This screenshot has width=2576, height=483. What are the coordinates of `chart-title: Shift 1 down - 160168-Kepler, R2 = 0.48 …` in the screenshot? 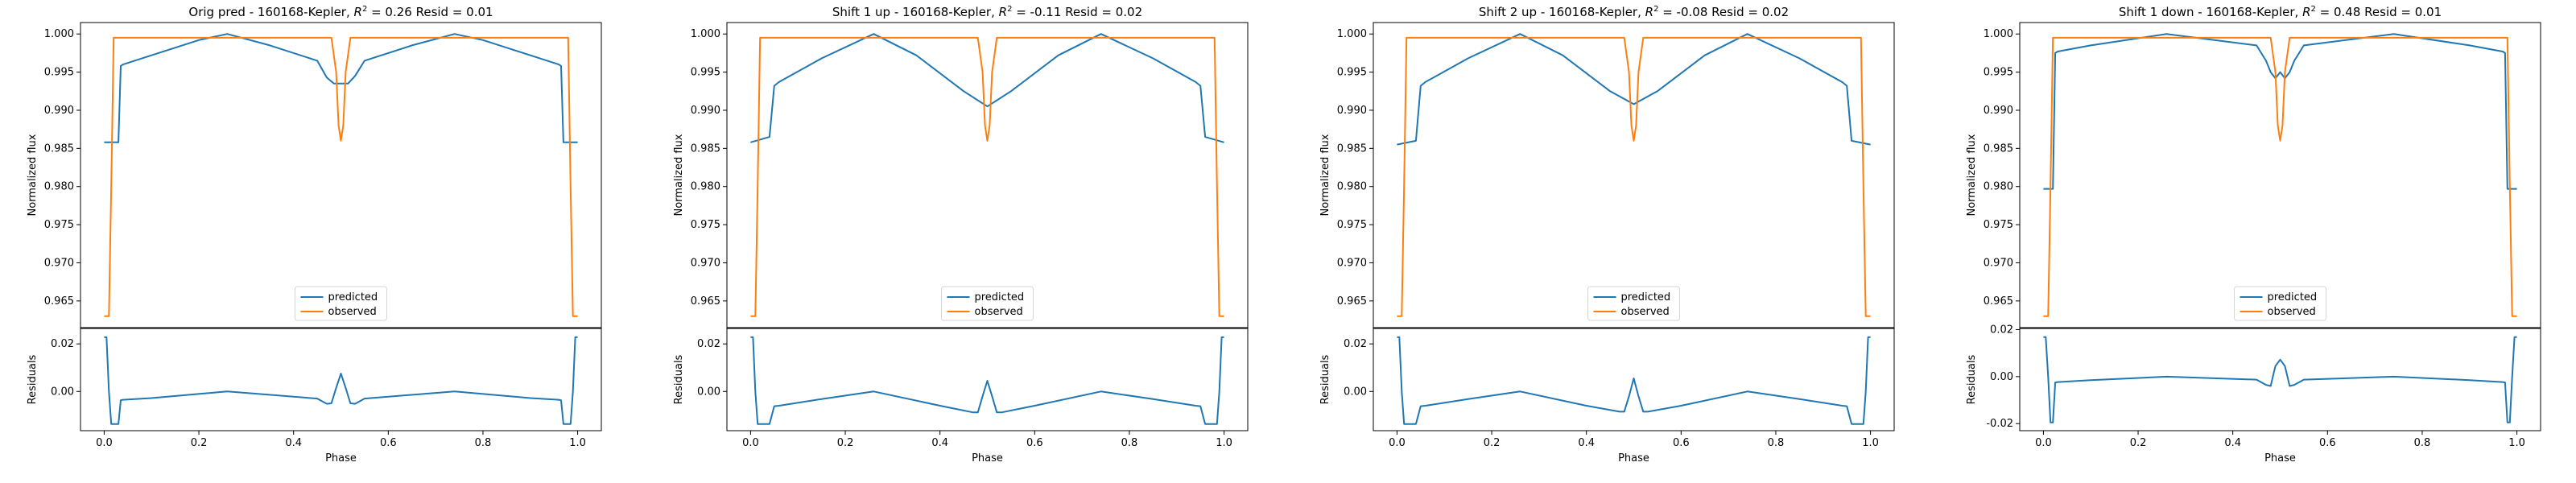 It's located at (2280, 12).